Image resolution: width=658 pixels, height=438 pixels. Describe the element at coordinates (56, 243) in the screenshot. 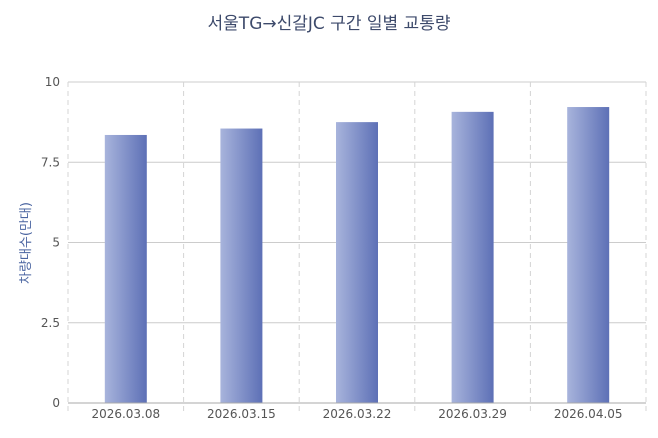

I see `y-tick-label: 5` at that location.